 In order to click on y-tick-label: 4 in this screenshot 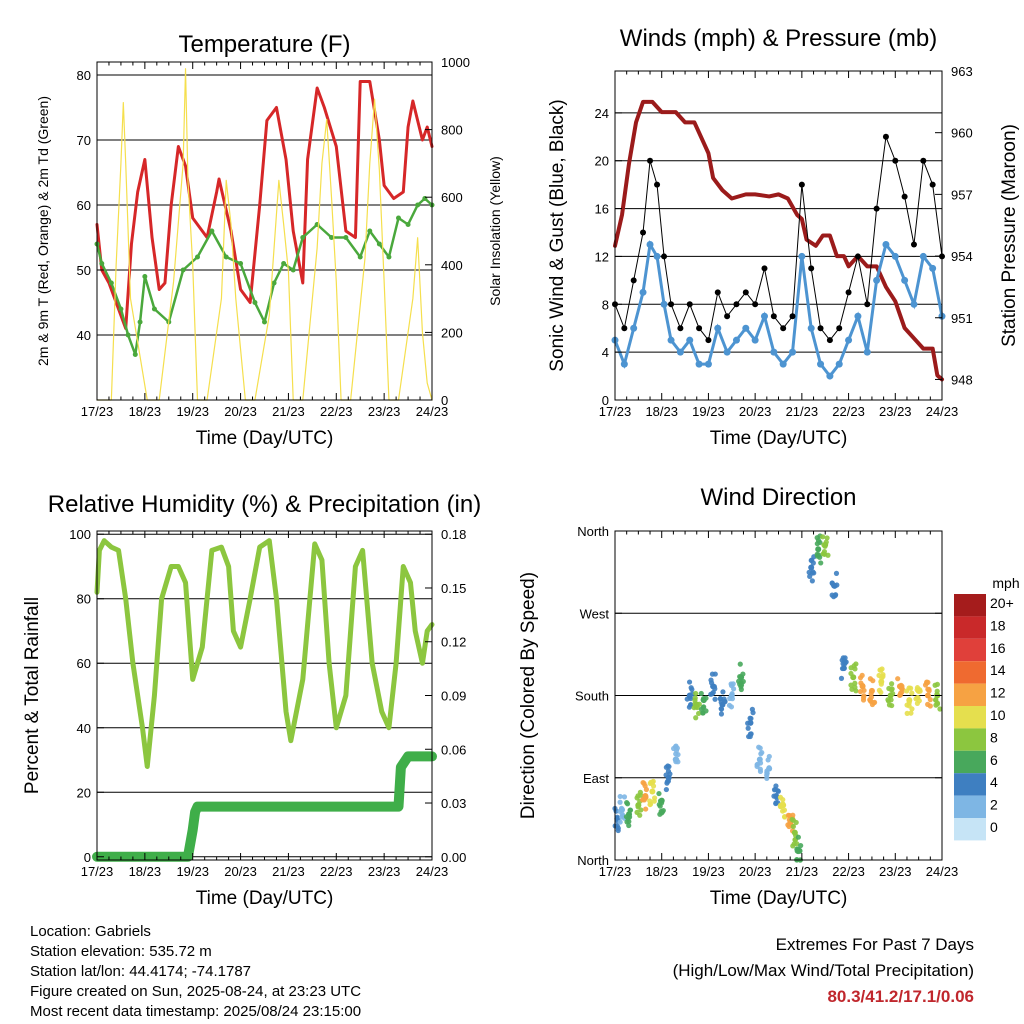, I will do `click(605, 352)`.